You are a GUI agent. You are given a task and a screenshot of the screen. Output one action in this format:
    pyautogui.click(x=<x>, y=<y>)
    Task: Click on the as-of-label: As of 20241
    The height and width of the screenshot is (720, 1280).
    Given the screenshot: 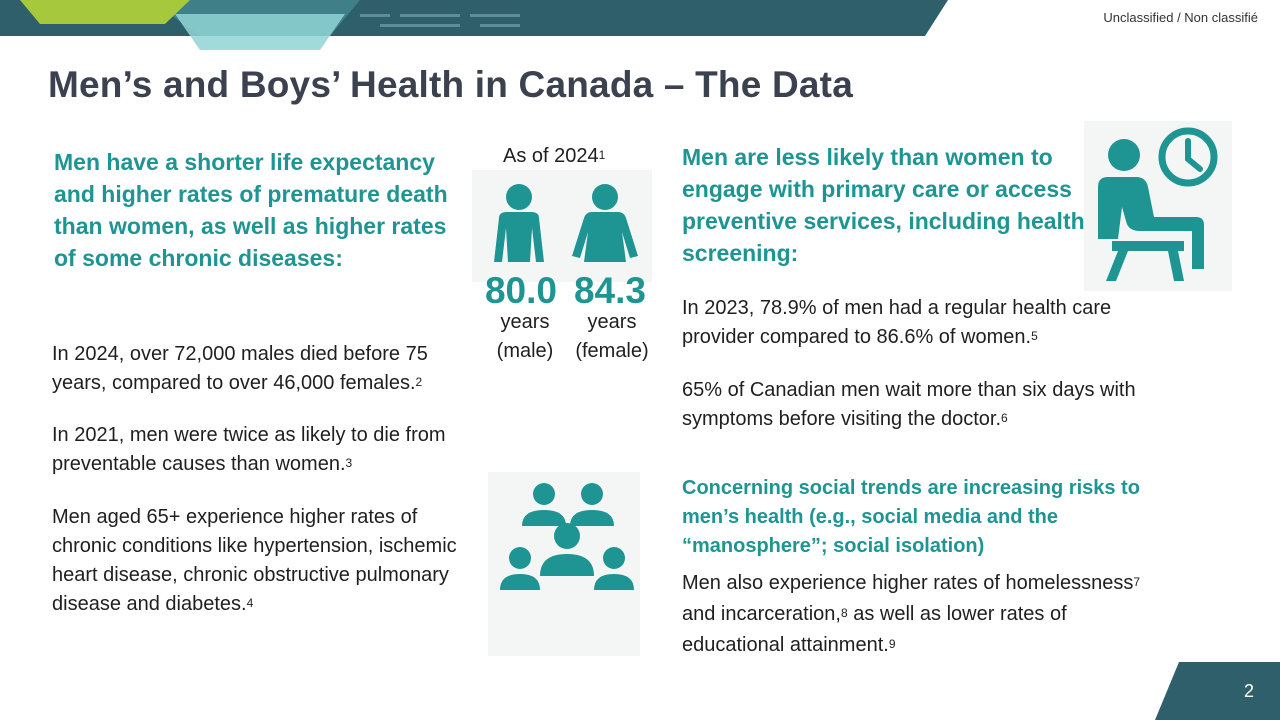 What is the action you would take?
    pyautogui.click(x=554, y=156)
    